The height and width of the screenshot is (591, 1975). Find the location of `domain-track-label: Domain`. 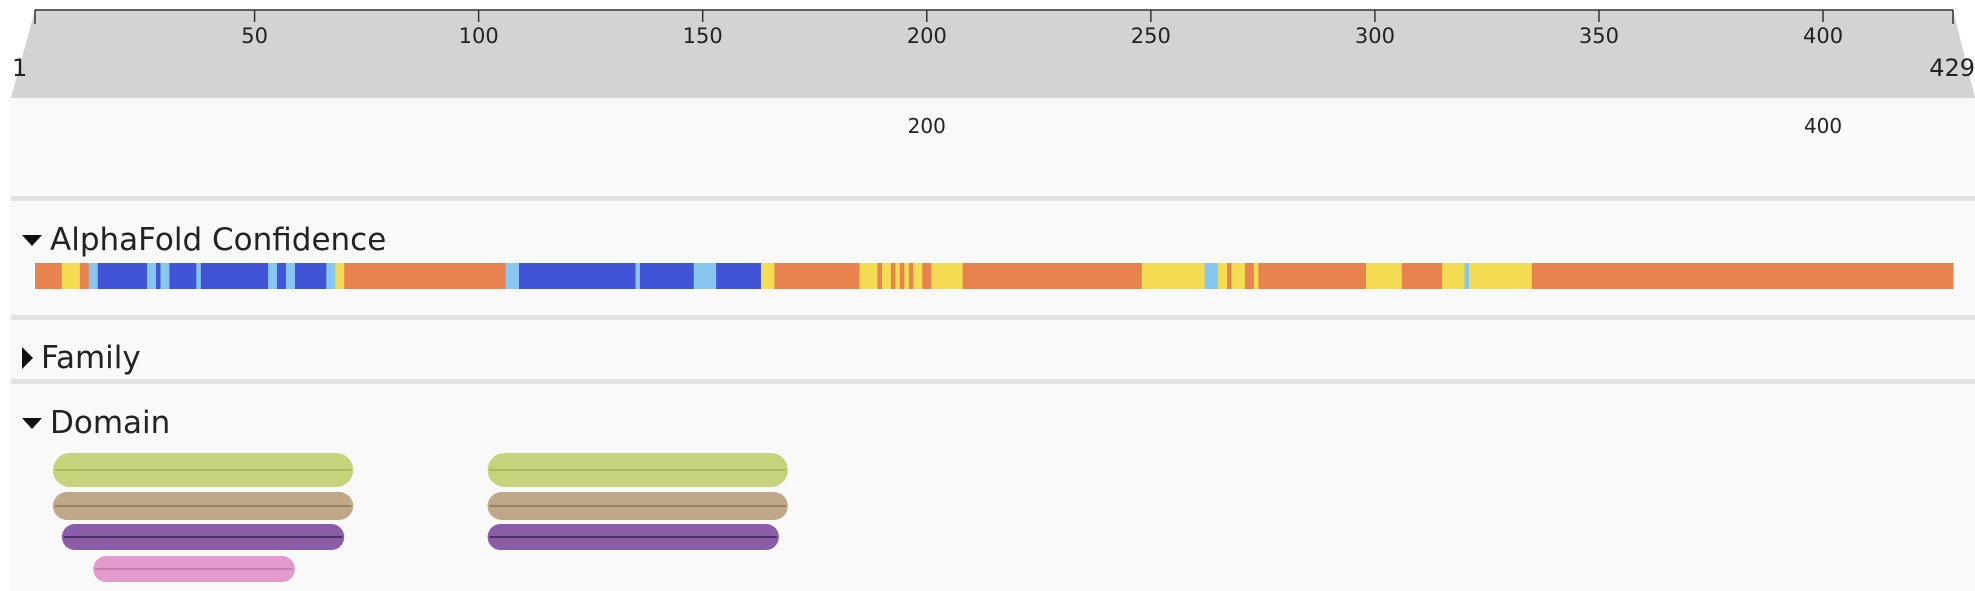

domain-track-label: Domain is located at coordinates (110, 423).